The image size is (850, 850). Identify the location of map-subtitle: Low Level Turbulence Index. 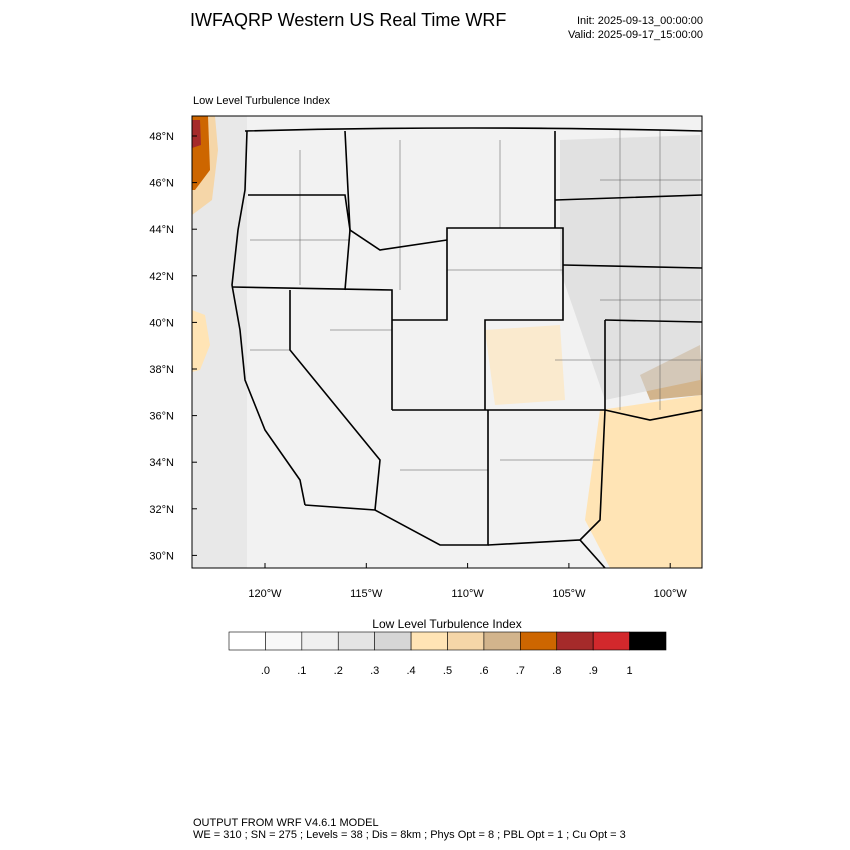
(261, 101).